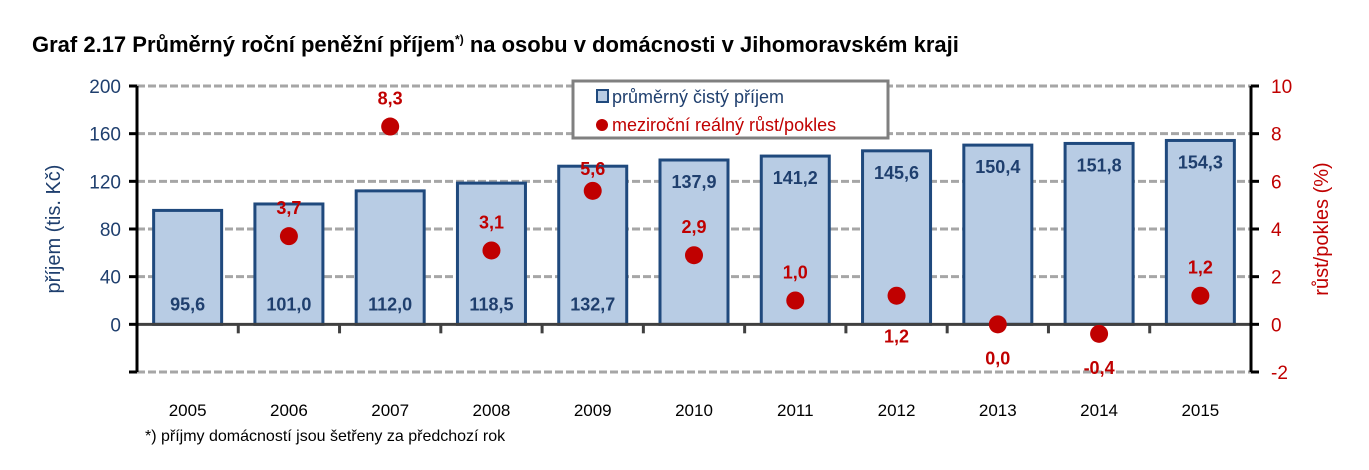 Image resolution: width=1369 pixels, height=470 pixels. What do you see at coordinates (288, 208) in the screenshot?
I see `growth-label: 3,7` at bounding box center [288, 208].